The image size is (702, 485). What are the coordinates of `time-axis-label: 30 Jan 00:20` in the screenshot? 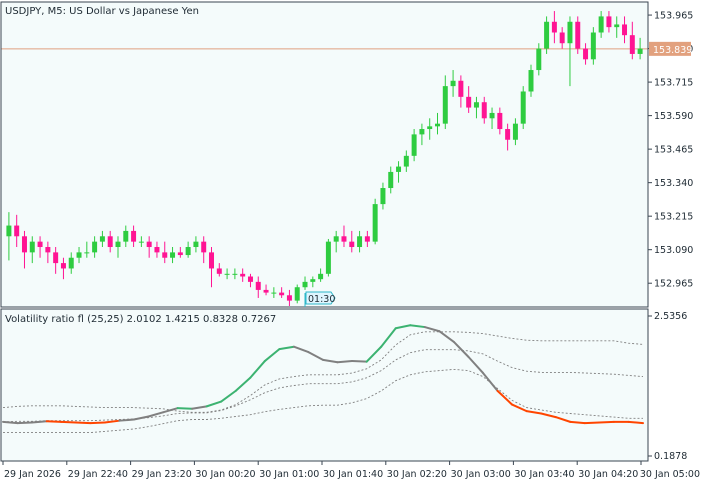 It's located at (225, 474).